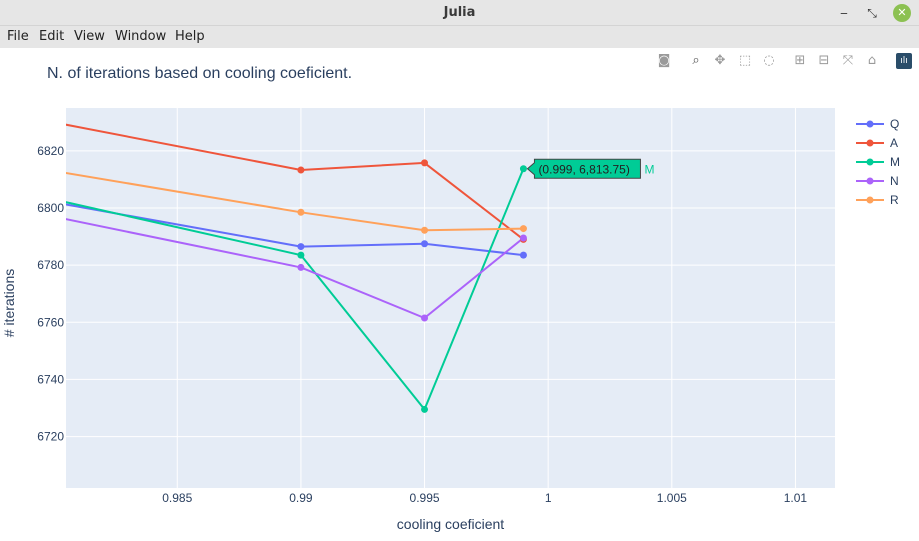  Describe the element at coordinates (872, 60) in the screenshot. I see `home-icon: ⌂` at that location.